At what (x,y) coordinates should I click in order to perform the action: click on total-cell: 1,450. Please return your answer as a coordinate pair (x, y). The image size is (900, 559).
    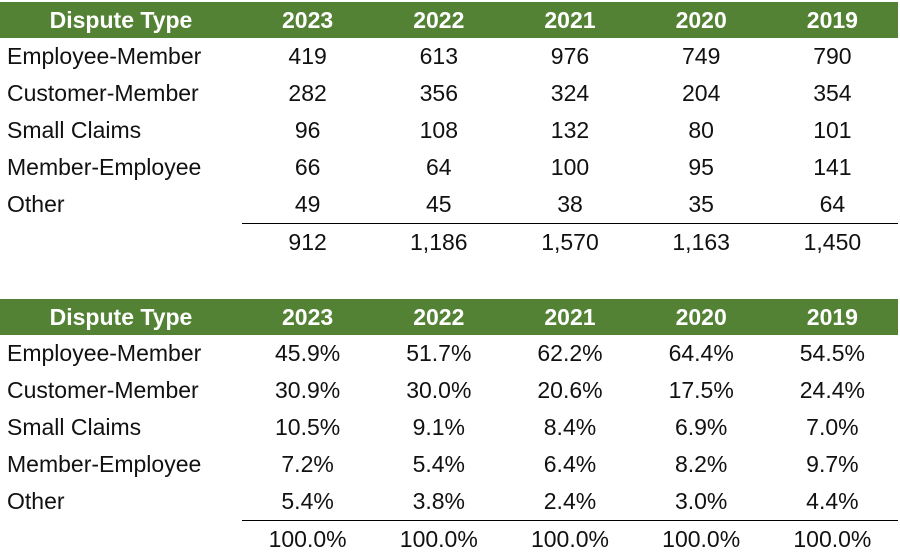
    Looking at the image, I should click on (832, 241).